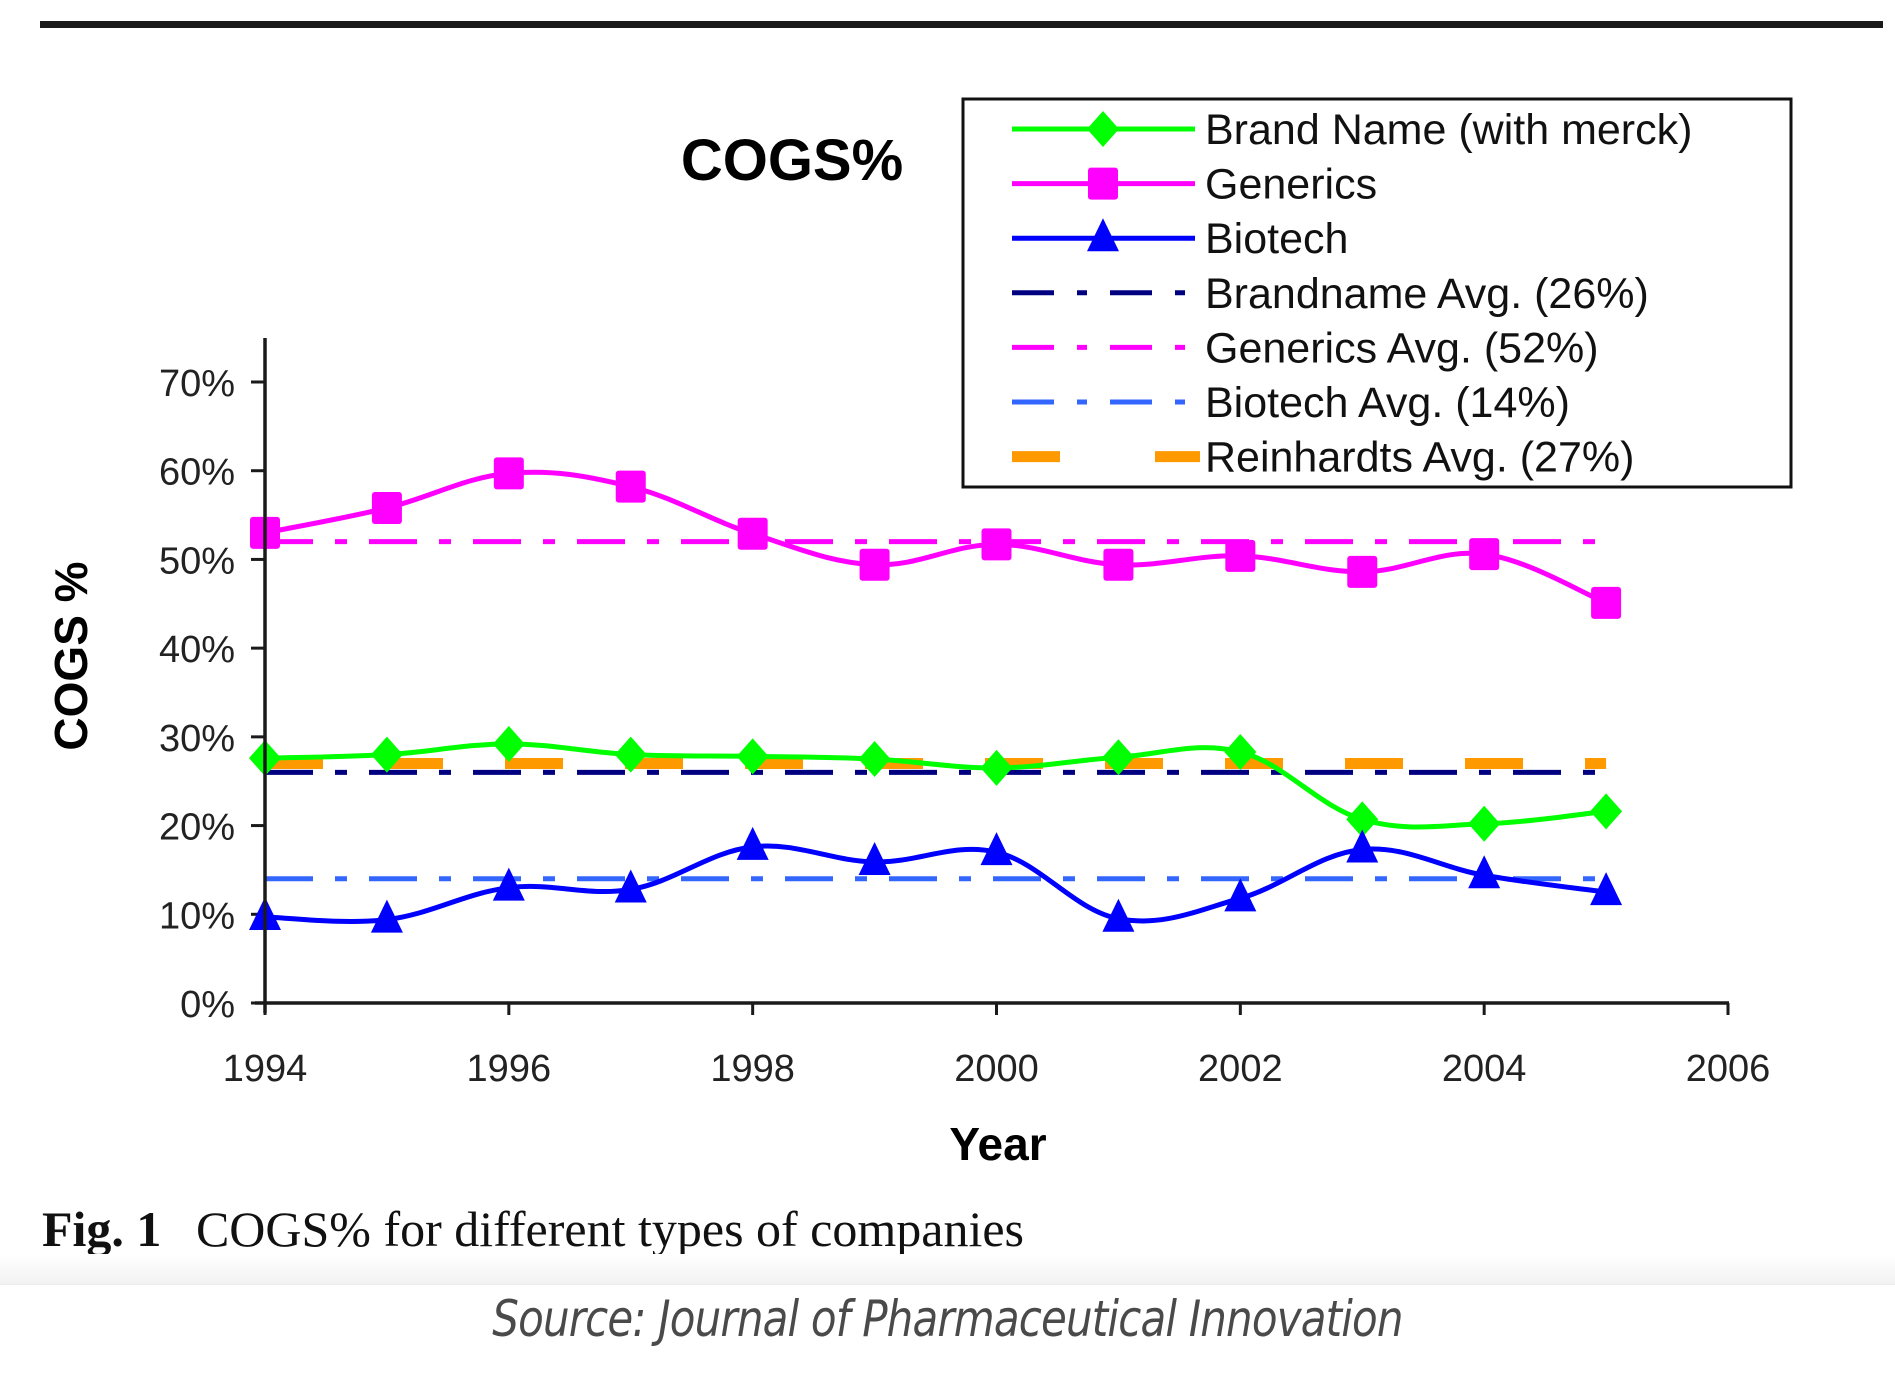  I want to click on legend-item-biotech: Biotech, so click(1180, 239).